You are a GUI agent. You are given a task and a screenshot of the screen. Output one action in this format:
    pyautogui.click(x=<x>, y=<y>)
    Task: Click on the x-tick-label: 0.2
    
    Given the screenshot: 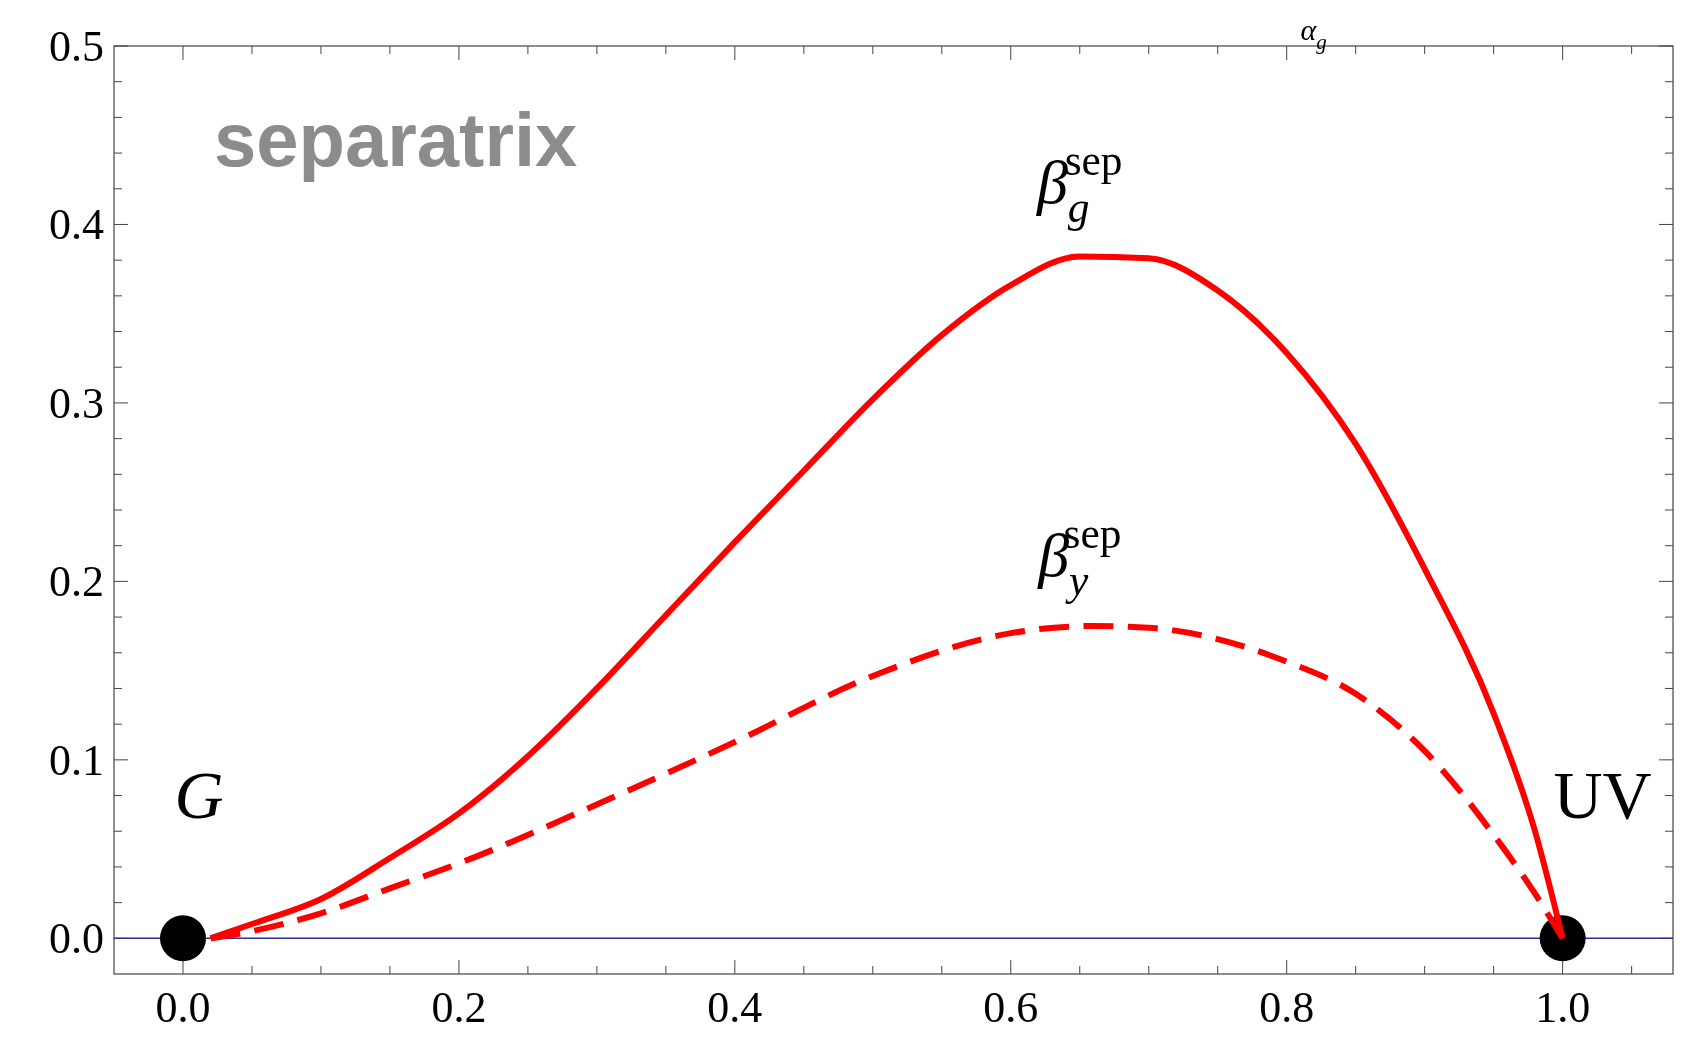 What is the action you would take?
    pyautogui.click(x=459, y=1007)
    